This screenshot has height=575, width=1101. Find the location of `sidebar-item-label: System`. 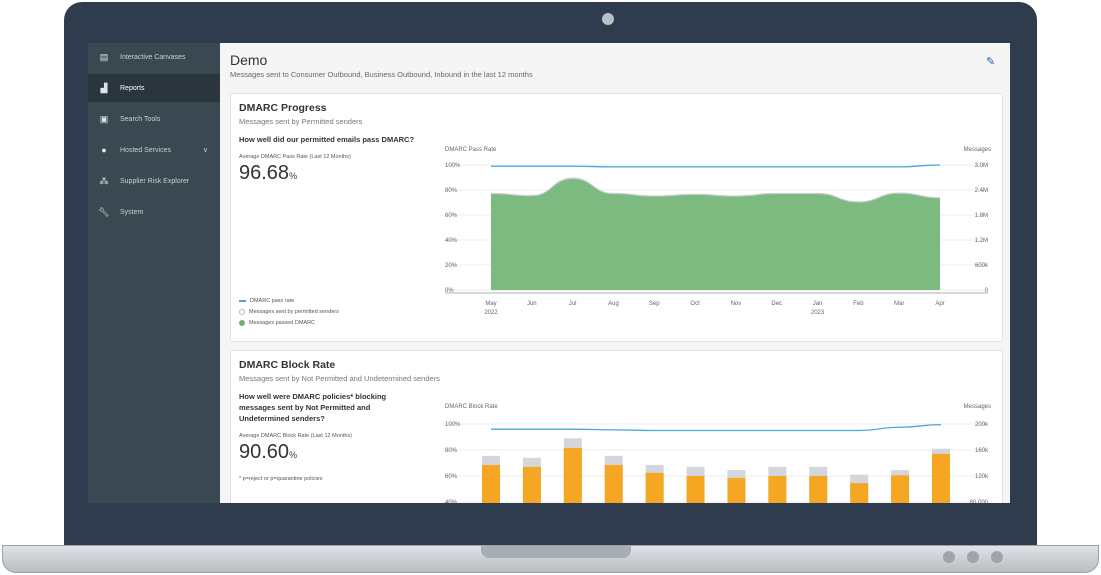

sidebar-item-label: System is located at coordinates (132, 212).